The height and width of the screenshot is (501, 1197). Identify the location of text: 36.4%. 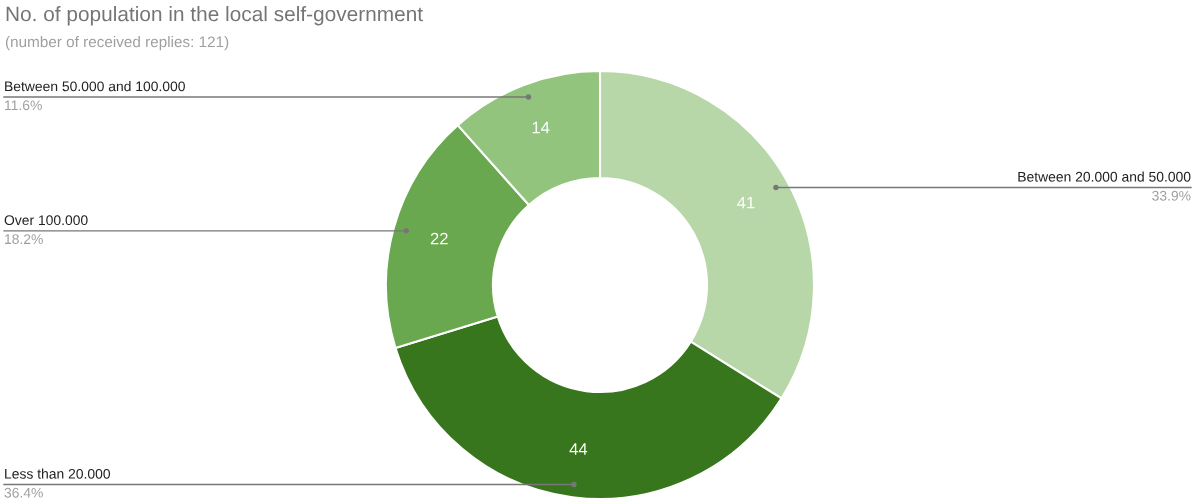
(23, 492).